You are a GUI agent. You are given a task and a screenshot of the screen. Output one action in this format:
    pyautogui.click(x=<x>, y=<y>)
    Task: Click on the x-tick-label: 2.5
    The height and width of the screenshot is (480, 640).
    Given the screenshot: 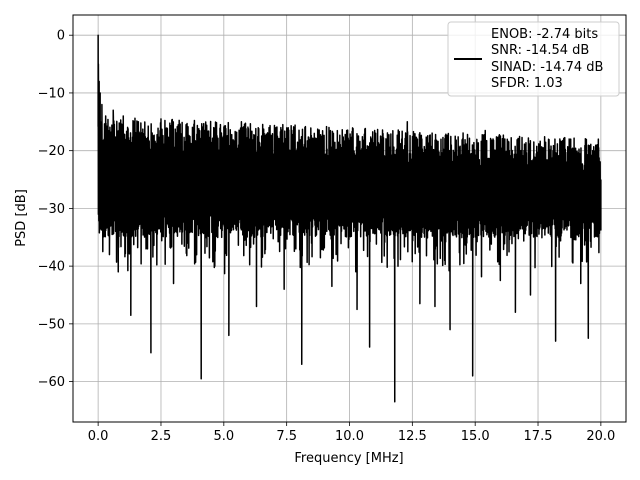 What is the action you would take?
    pyautogui.click(x=161, y=436)
    